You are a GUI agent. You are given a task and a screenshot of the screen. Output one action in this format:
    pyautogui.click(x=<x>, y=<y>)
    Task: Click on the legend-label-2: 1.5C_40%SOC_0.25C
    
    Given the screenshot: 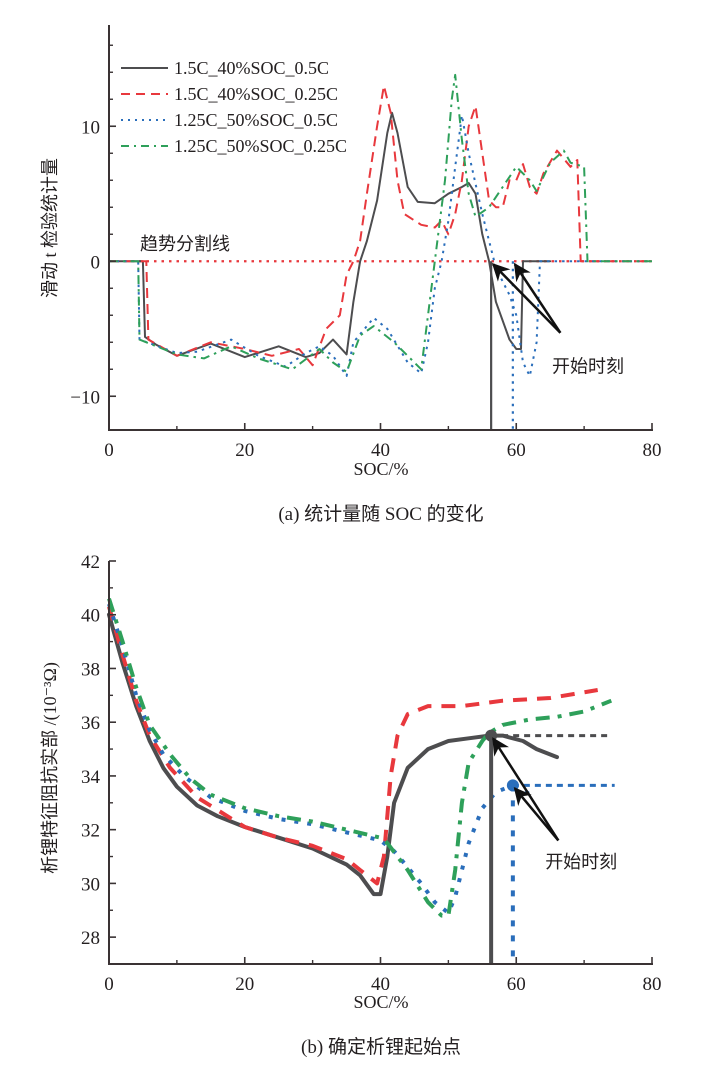 What is the action you would take?
    pyautogui.click(x=256, y=94)
    